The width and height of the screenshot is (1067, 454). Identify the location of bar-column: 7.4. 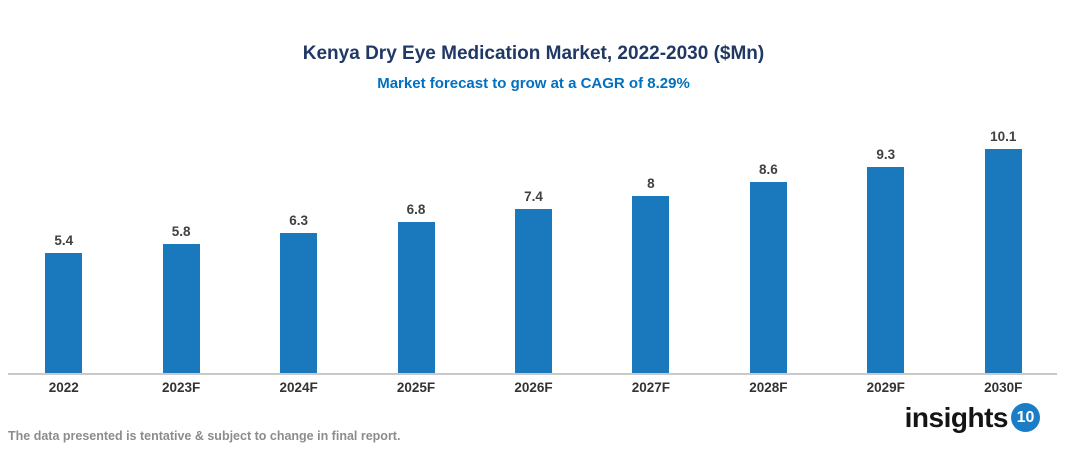
(533, 281).